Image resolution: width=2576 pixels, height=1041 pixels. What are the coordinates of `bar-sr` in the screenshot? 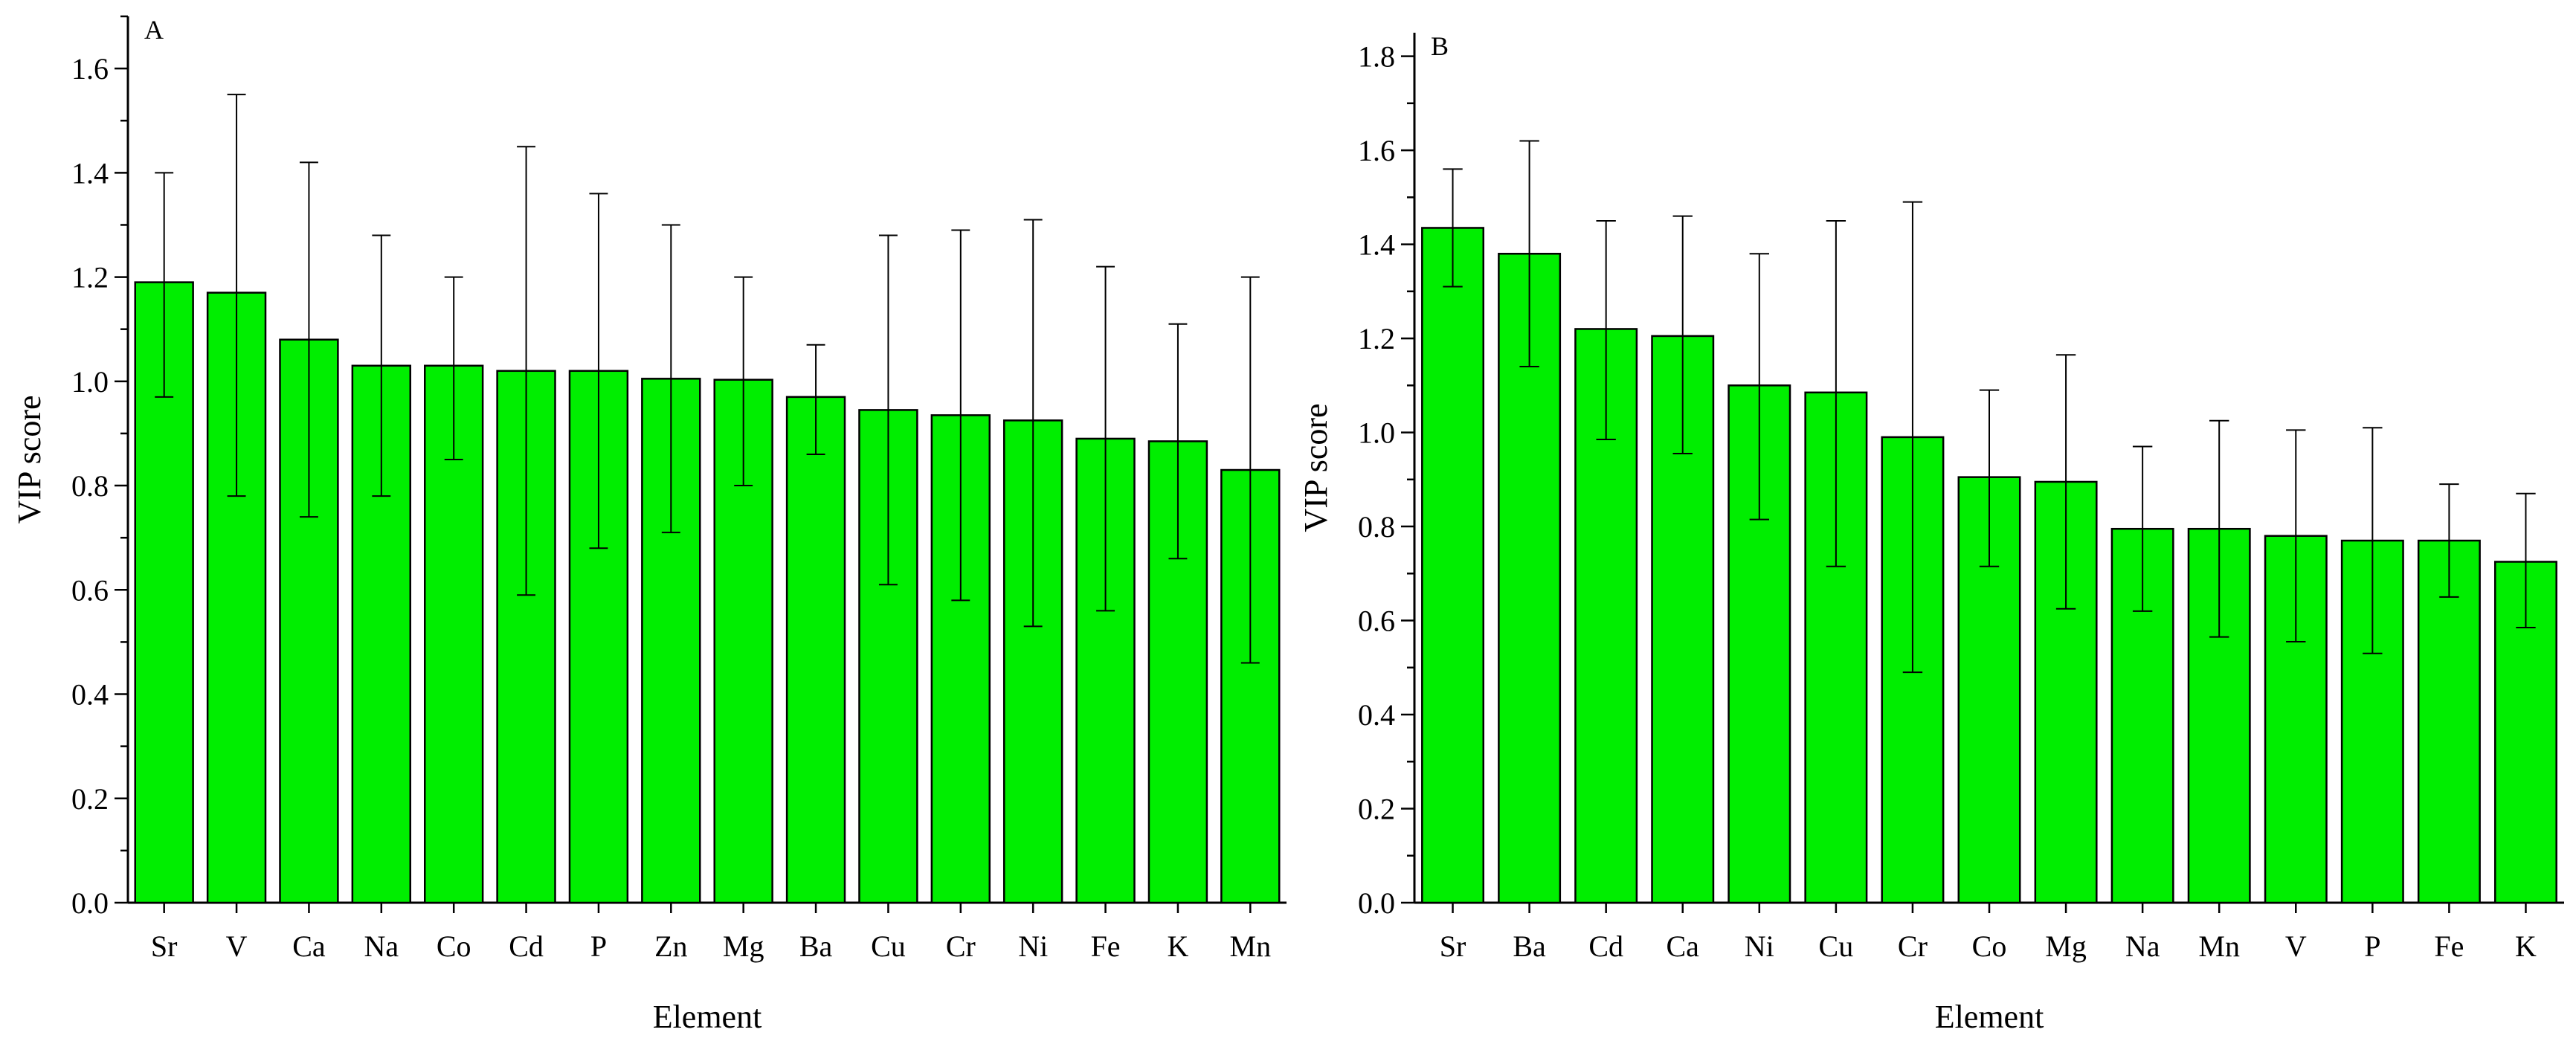 It's located at (1453, 565).